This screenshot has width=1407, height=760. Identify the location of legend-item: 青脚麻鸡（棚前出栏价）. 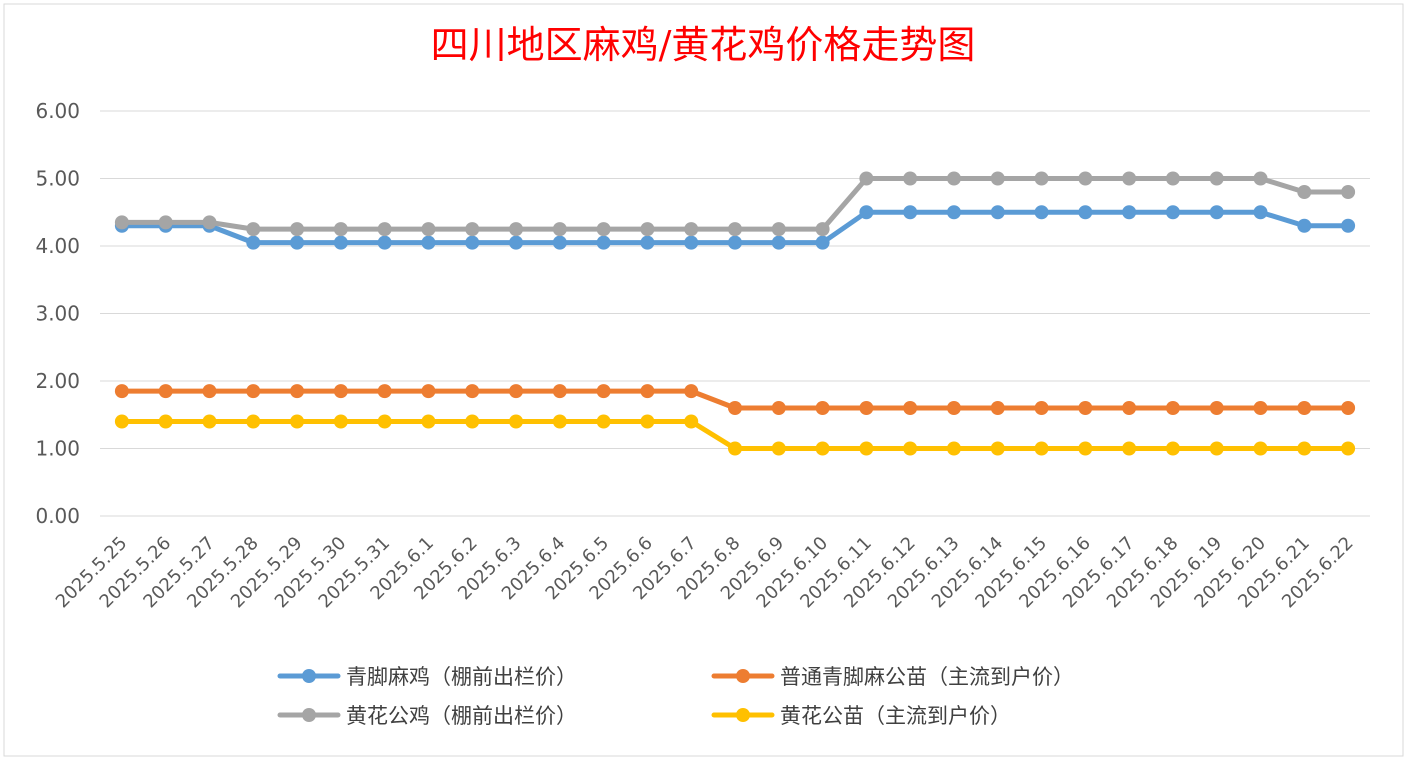
(427, 677).